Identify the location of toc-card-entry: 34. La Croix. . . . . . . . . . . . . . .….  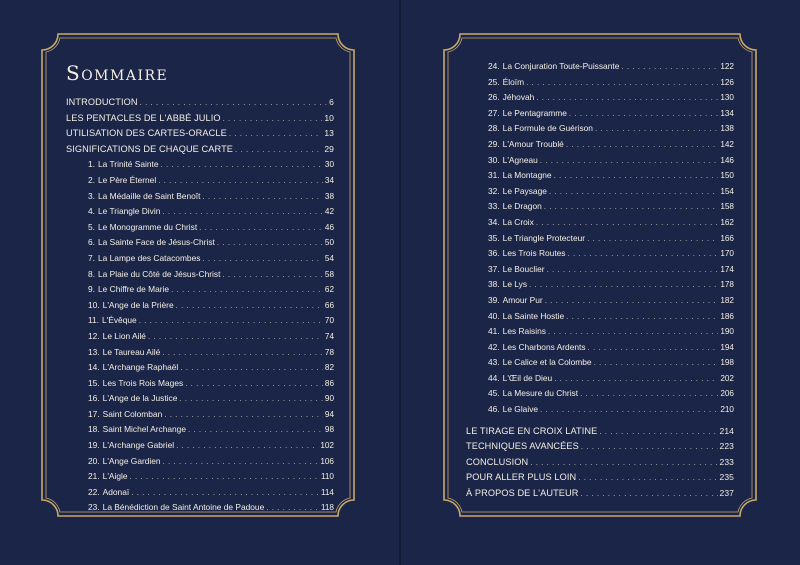
(600, 223).